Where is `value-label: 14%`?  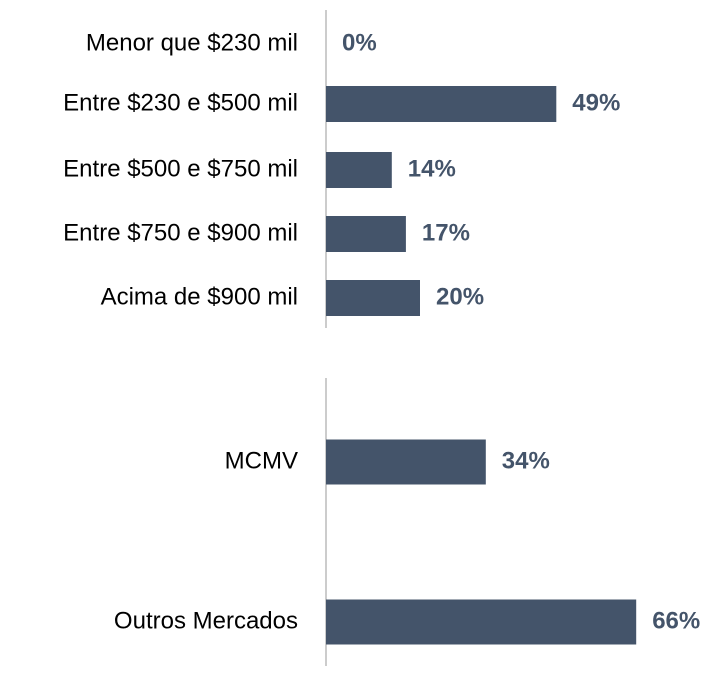 value-label: 14% is located at coordinates (432, 168).